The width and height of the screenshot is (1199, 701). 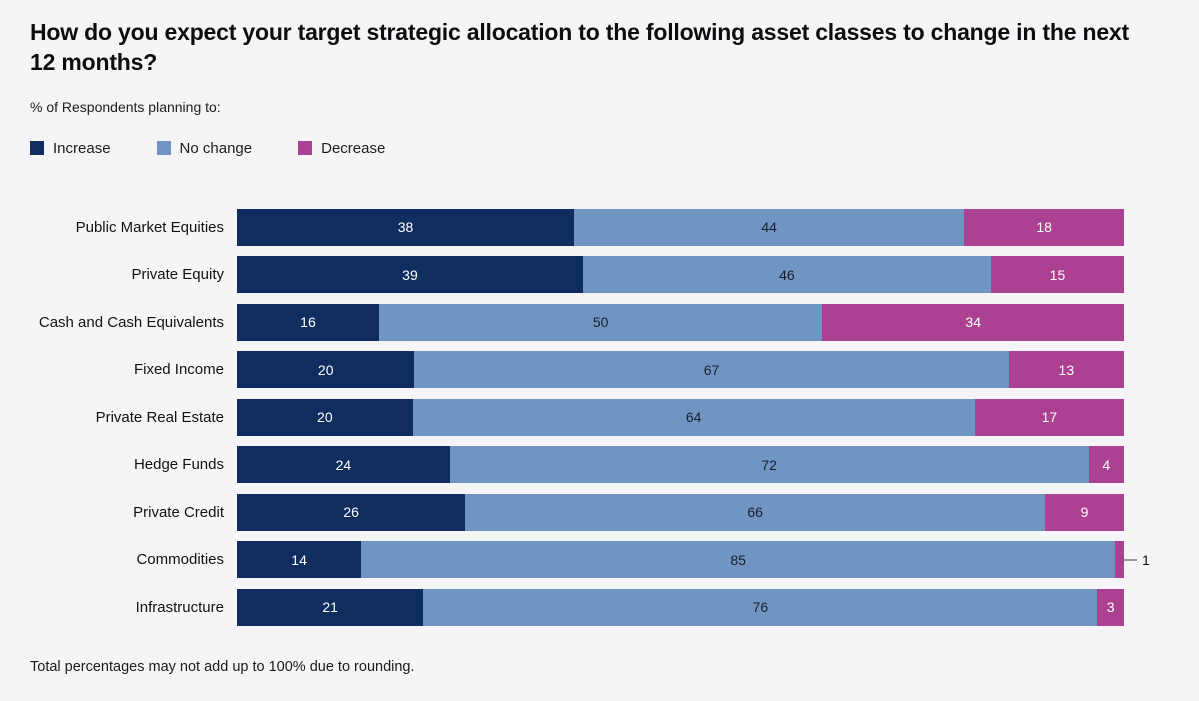 What do you see at coordinates (178, 370) in the screenshot?
I see `category-label: Fixed Income` at bounding box center [178, 370].